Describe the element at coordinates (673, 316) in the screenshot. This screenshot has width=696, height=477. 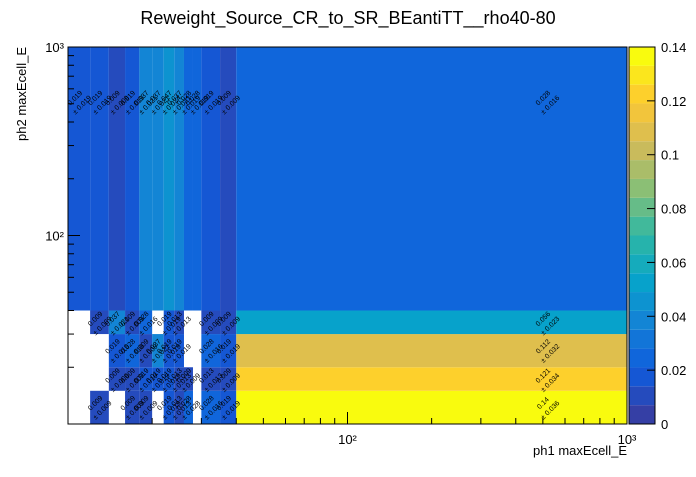
I see `colorbar-tick-label: 0.04` at that location.